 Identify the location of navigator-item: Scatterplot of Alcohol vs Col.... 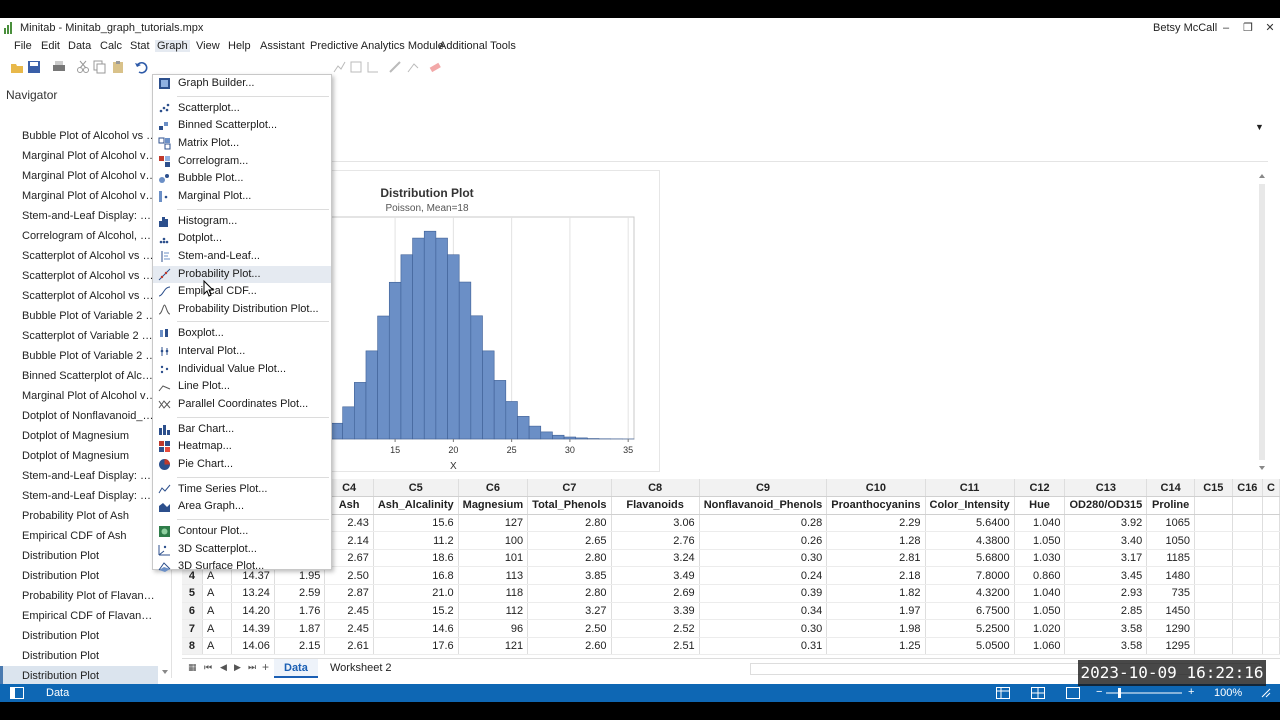
(90, 276).